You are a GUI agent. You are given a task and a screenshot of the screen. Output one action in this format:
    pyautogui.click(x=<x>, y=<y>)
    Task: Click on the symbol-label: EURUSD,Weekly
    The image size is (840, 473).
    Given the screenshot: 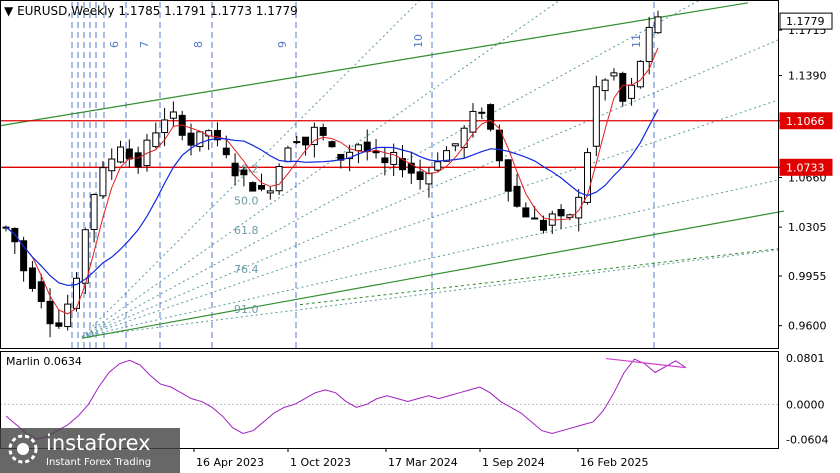 What is the action you would take?
    pyautogui.click(x=66, y=11)
    